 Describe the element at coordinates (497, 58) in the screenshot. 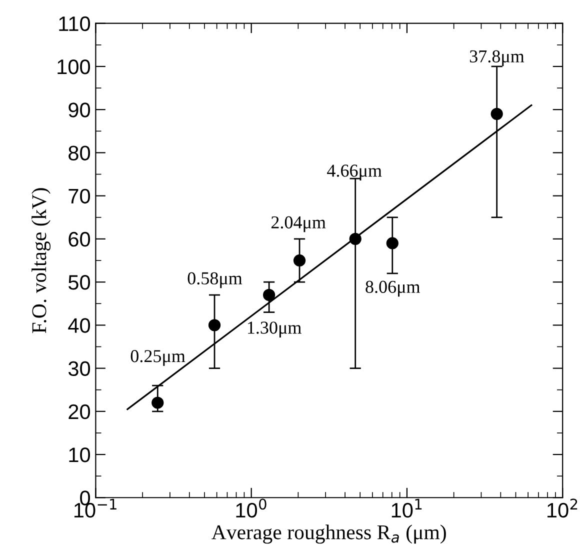

I see `annotation: 37.8μm` at that location.